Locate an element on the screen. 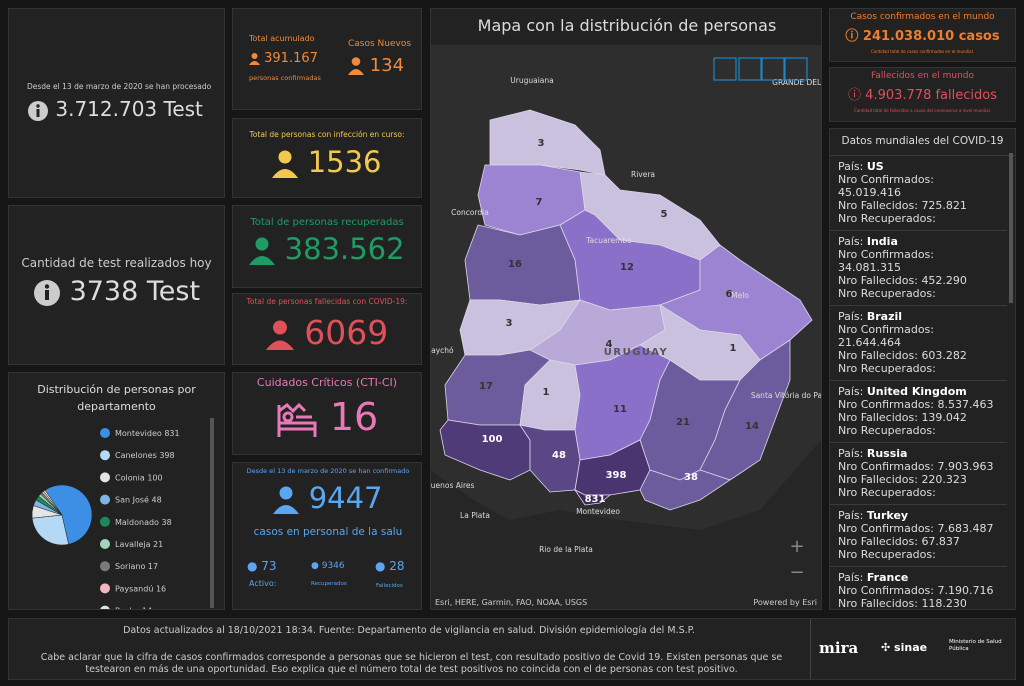  legend-value: 21 is located at coordinates (158, 544).